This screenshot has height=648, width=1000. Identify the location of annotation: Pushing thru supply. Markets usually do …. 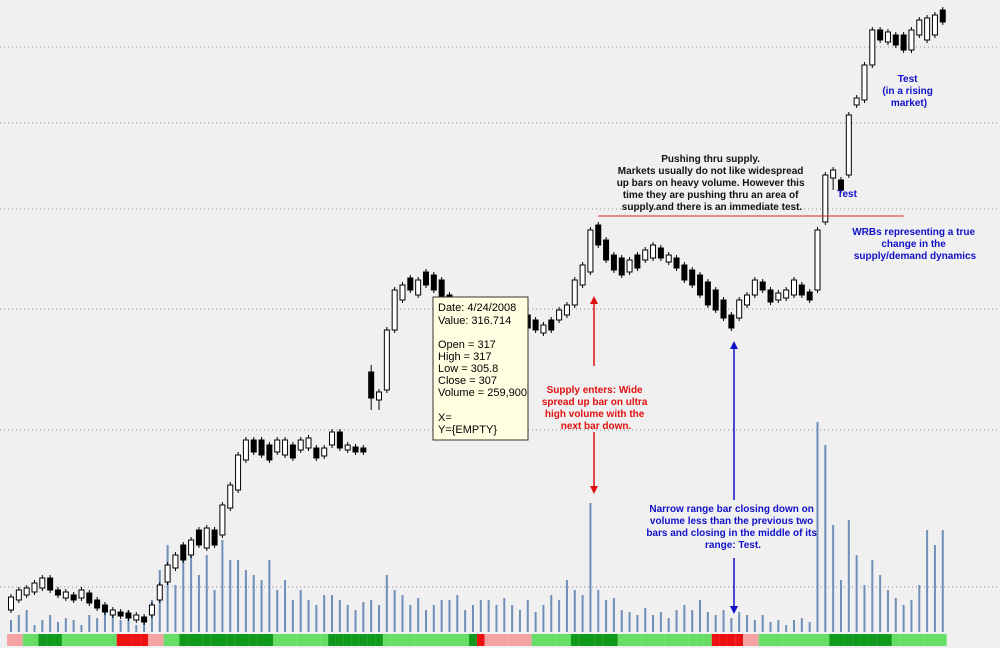
(712, 183).